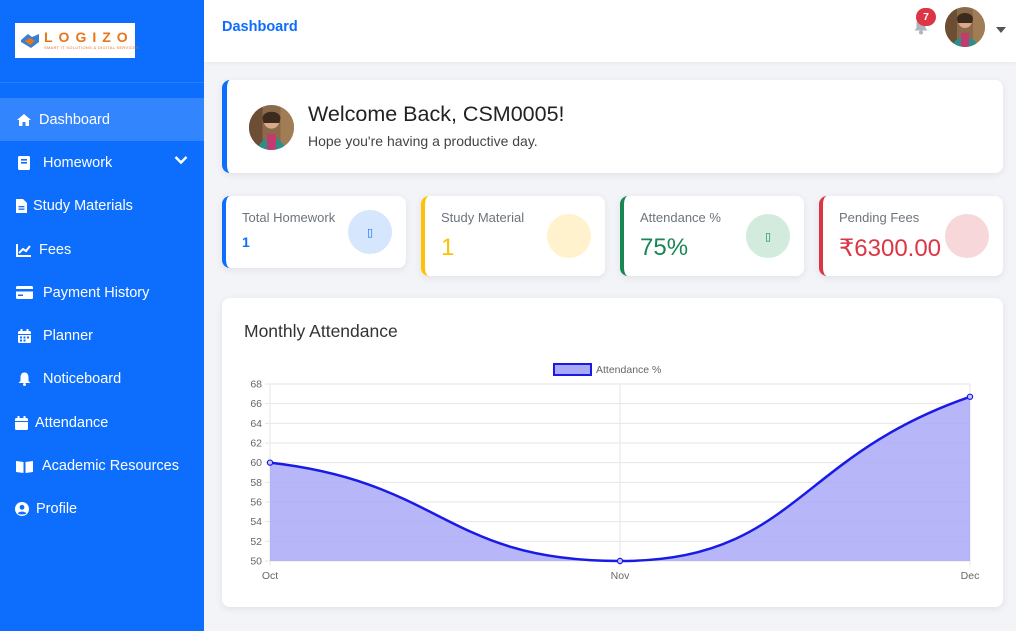 This screenshot has height=631, width=1016. I want to click on sidebar-divider, so click(102, 82).